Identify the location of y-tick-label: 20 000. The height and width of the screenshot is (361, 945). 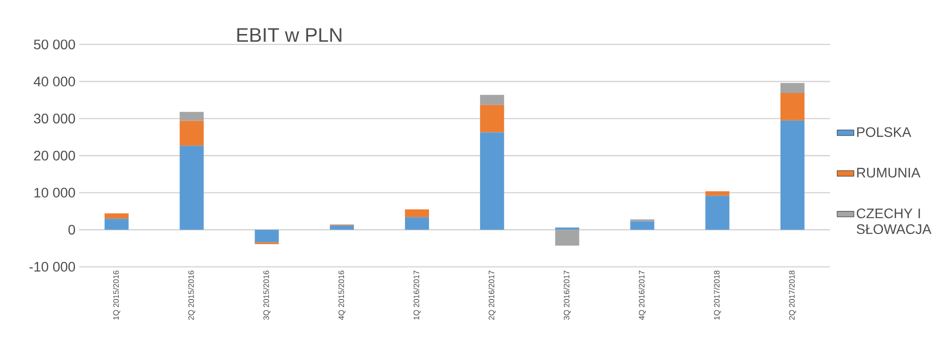
(55, 155).